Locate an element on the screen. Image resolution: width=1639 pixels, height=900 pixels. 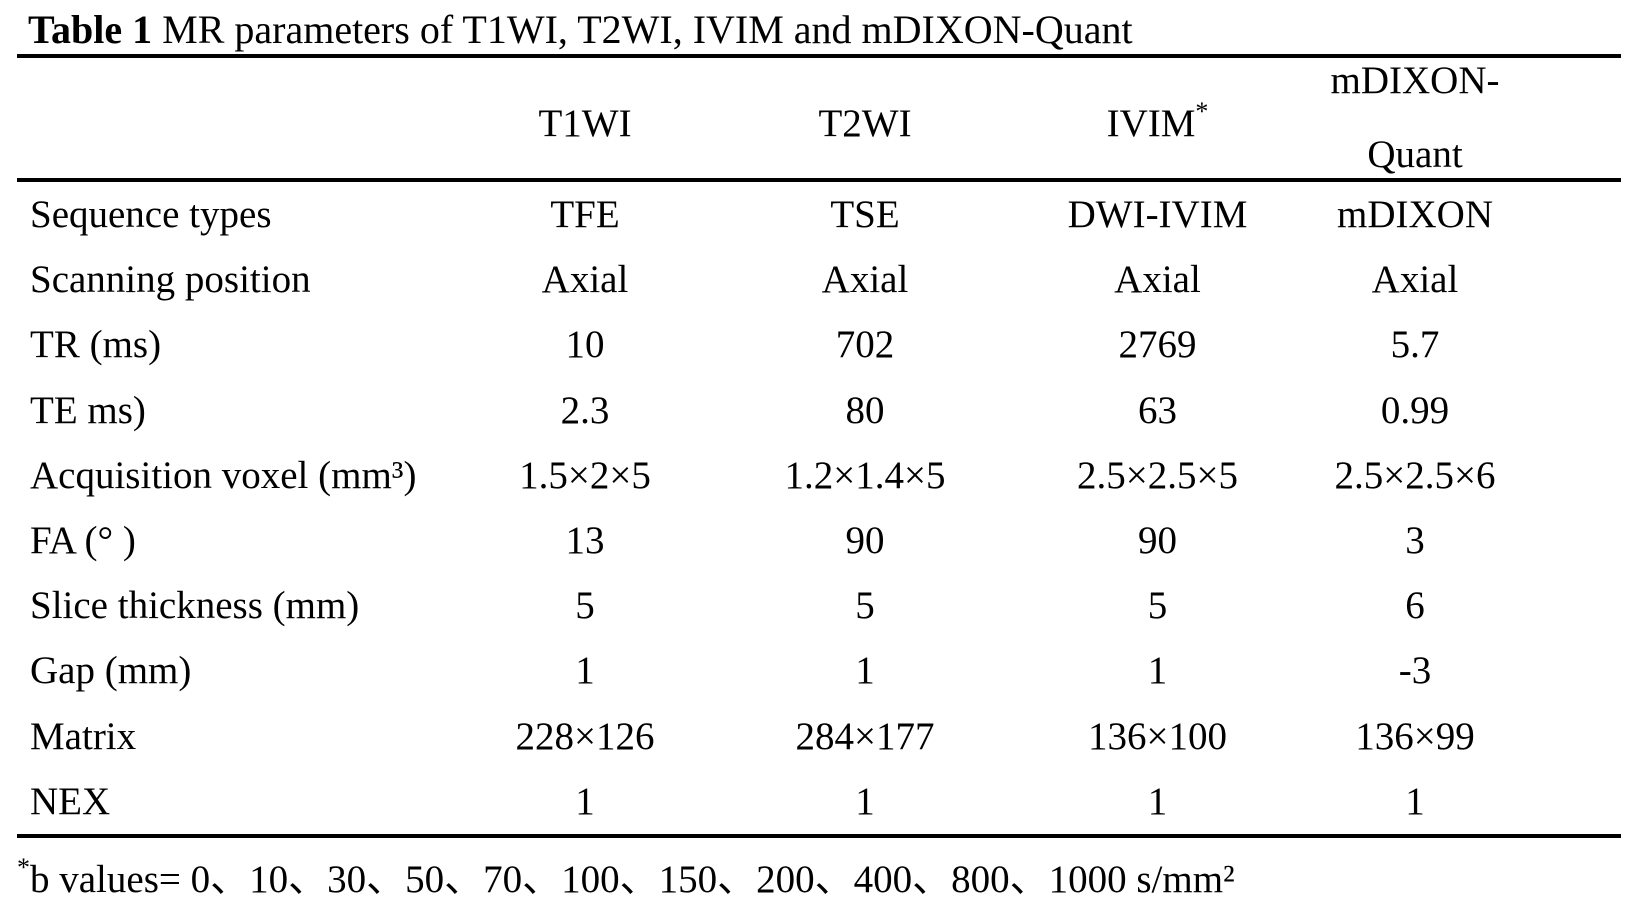
cell-value: 136×100 is located at coordinates (1157, 736).